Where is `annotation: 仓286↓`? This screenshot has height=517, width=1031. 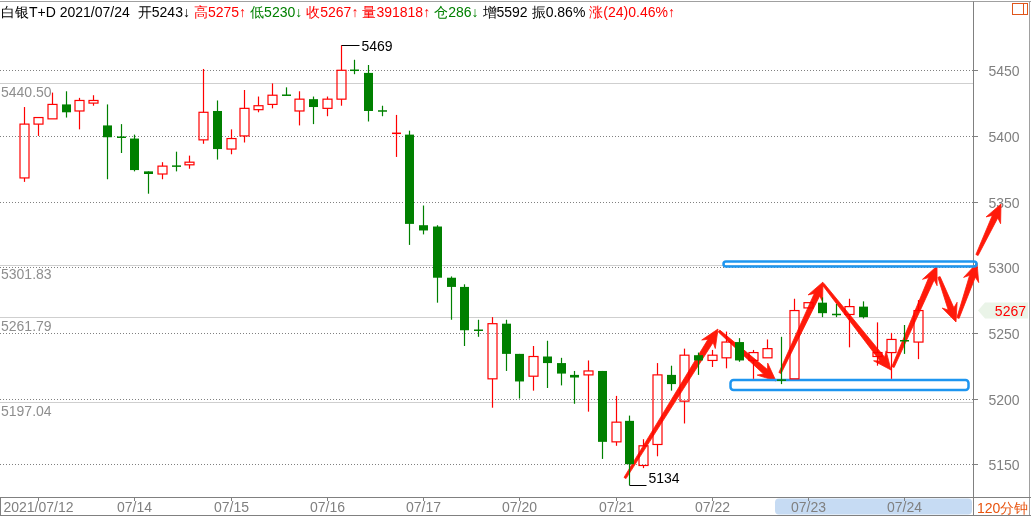
annotation: 仓286↓ is located at coordinates (456, 12).